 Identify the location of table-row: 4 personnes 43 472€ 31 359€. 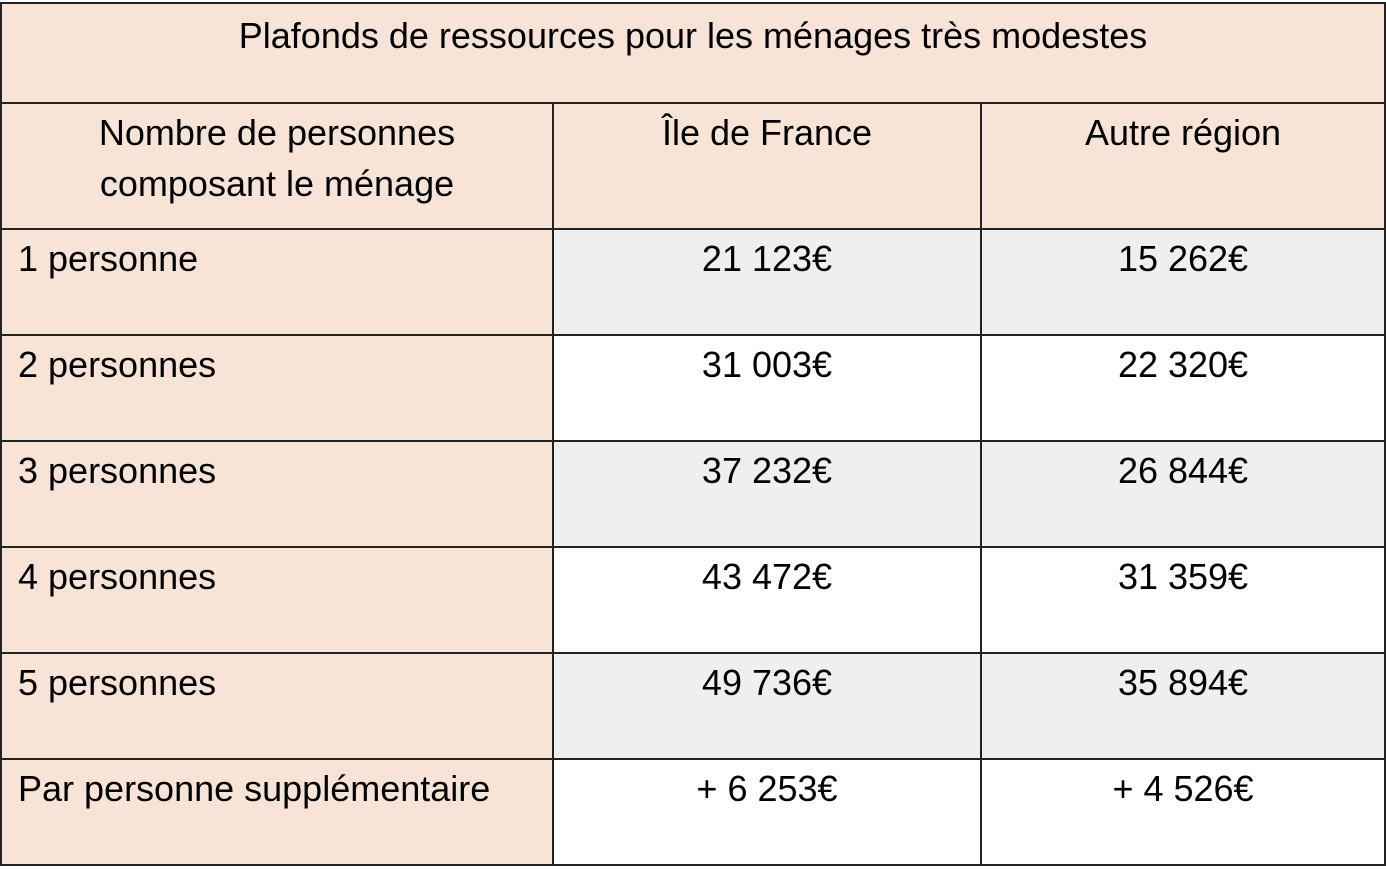
(693, 600).